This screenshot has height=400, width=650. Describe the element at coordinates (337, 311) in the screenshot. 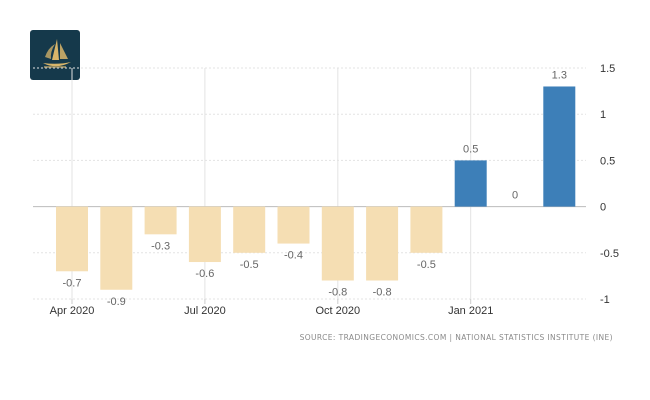

I see `x-tick-label: Oct 2020` at that location.